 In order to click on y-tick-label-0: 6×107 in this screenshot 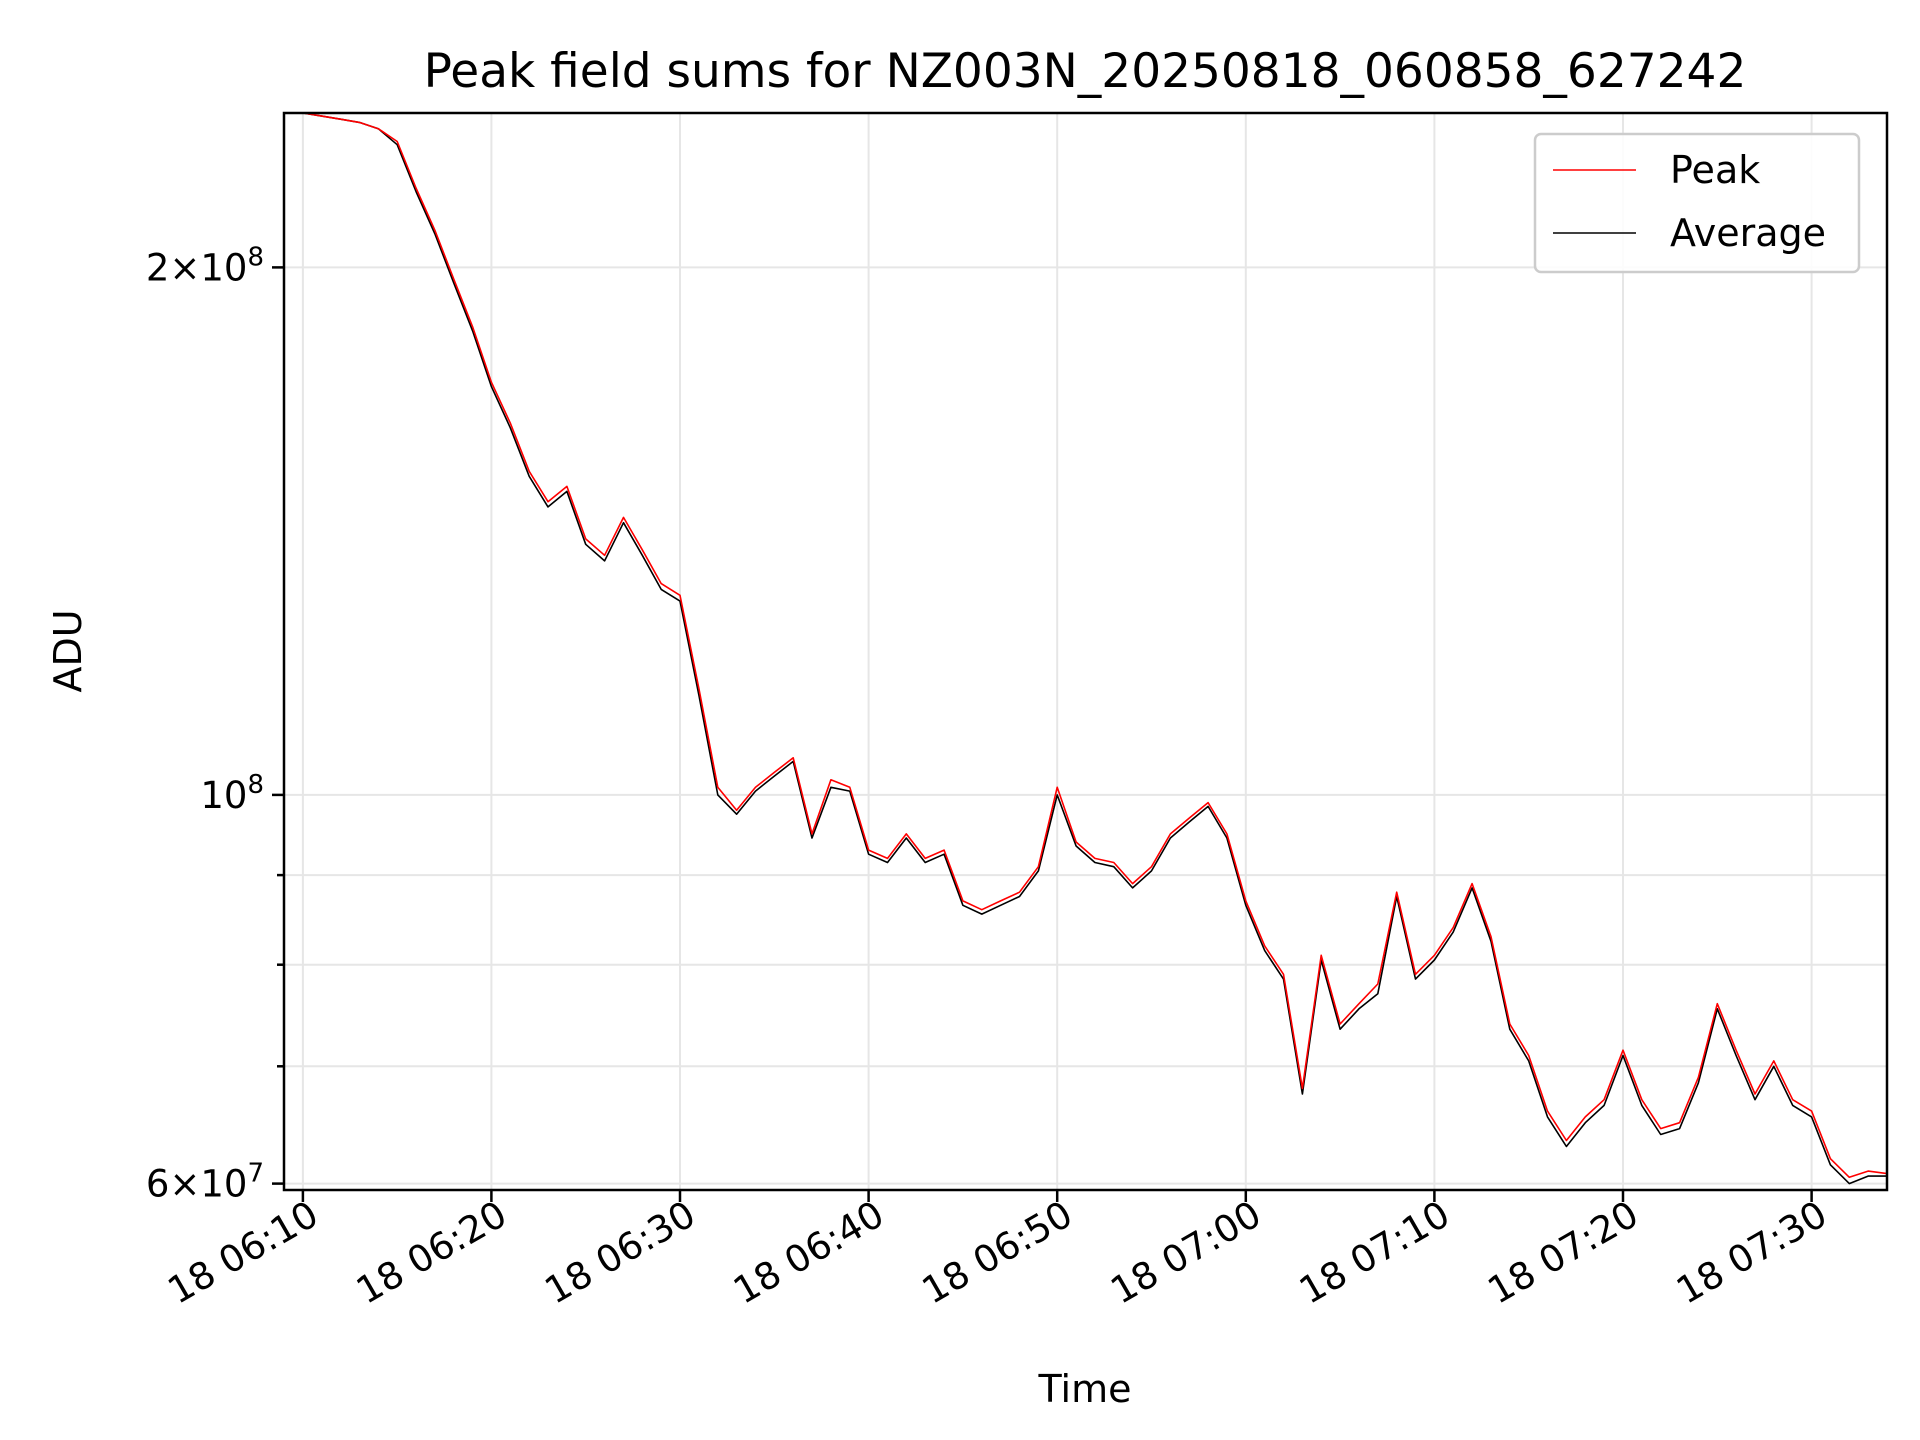, I will do `click(205, 1182)`.